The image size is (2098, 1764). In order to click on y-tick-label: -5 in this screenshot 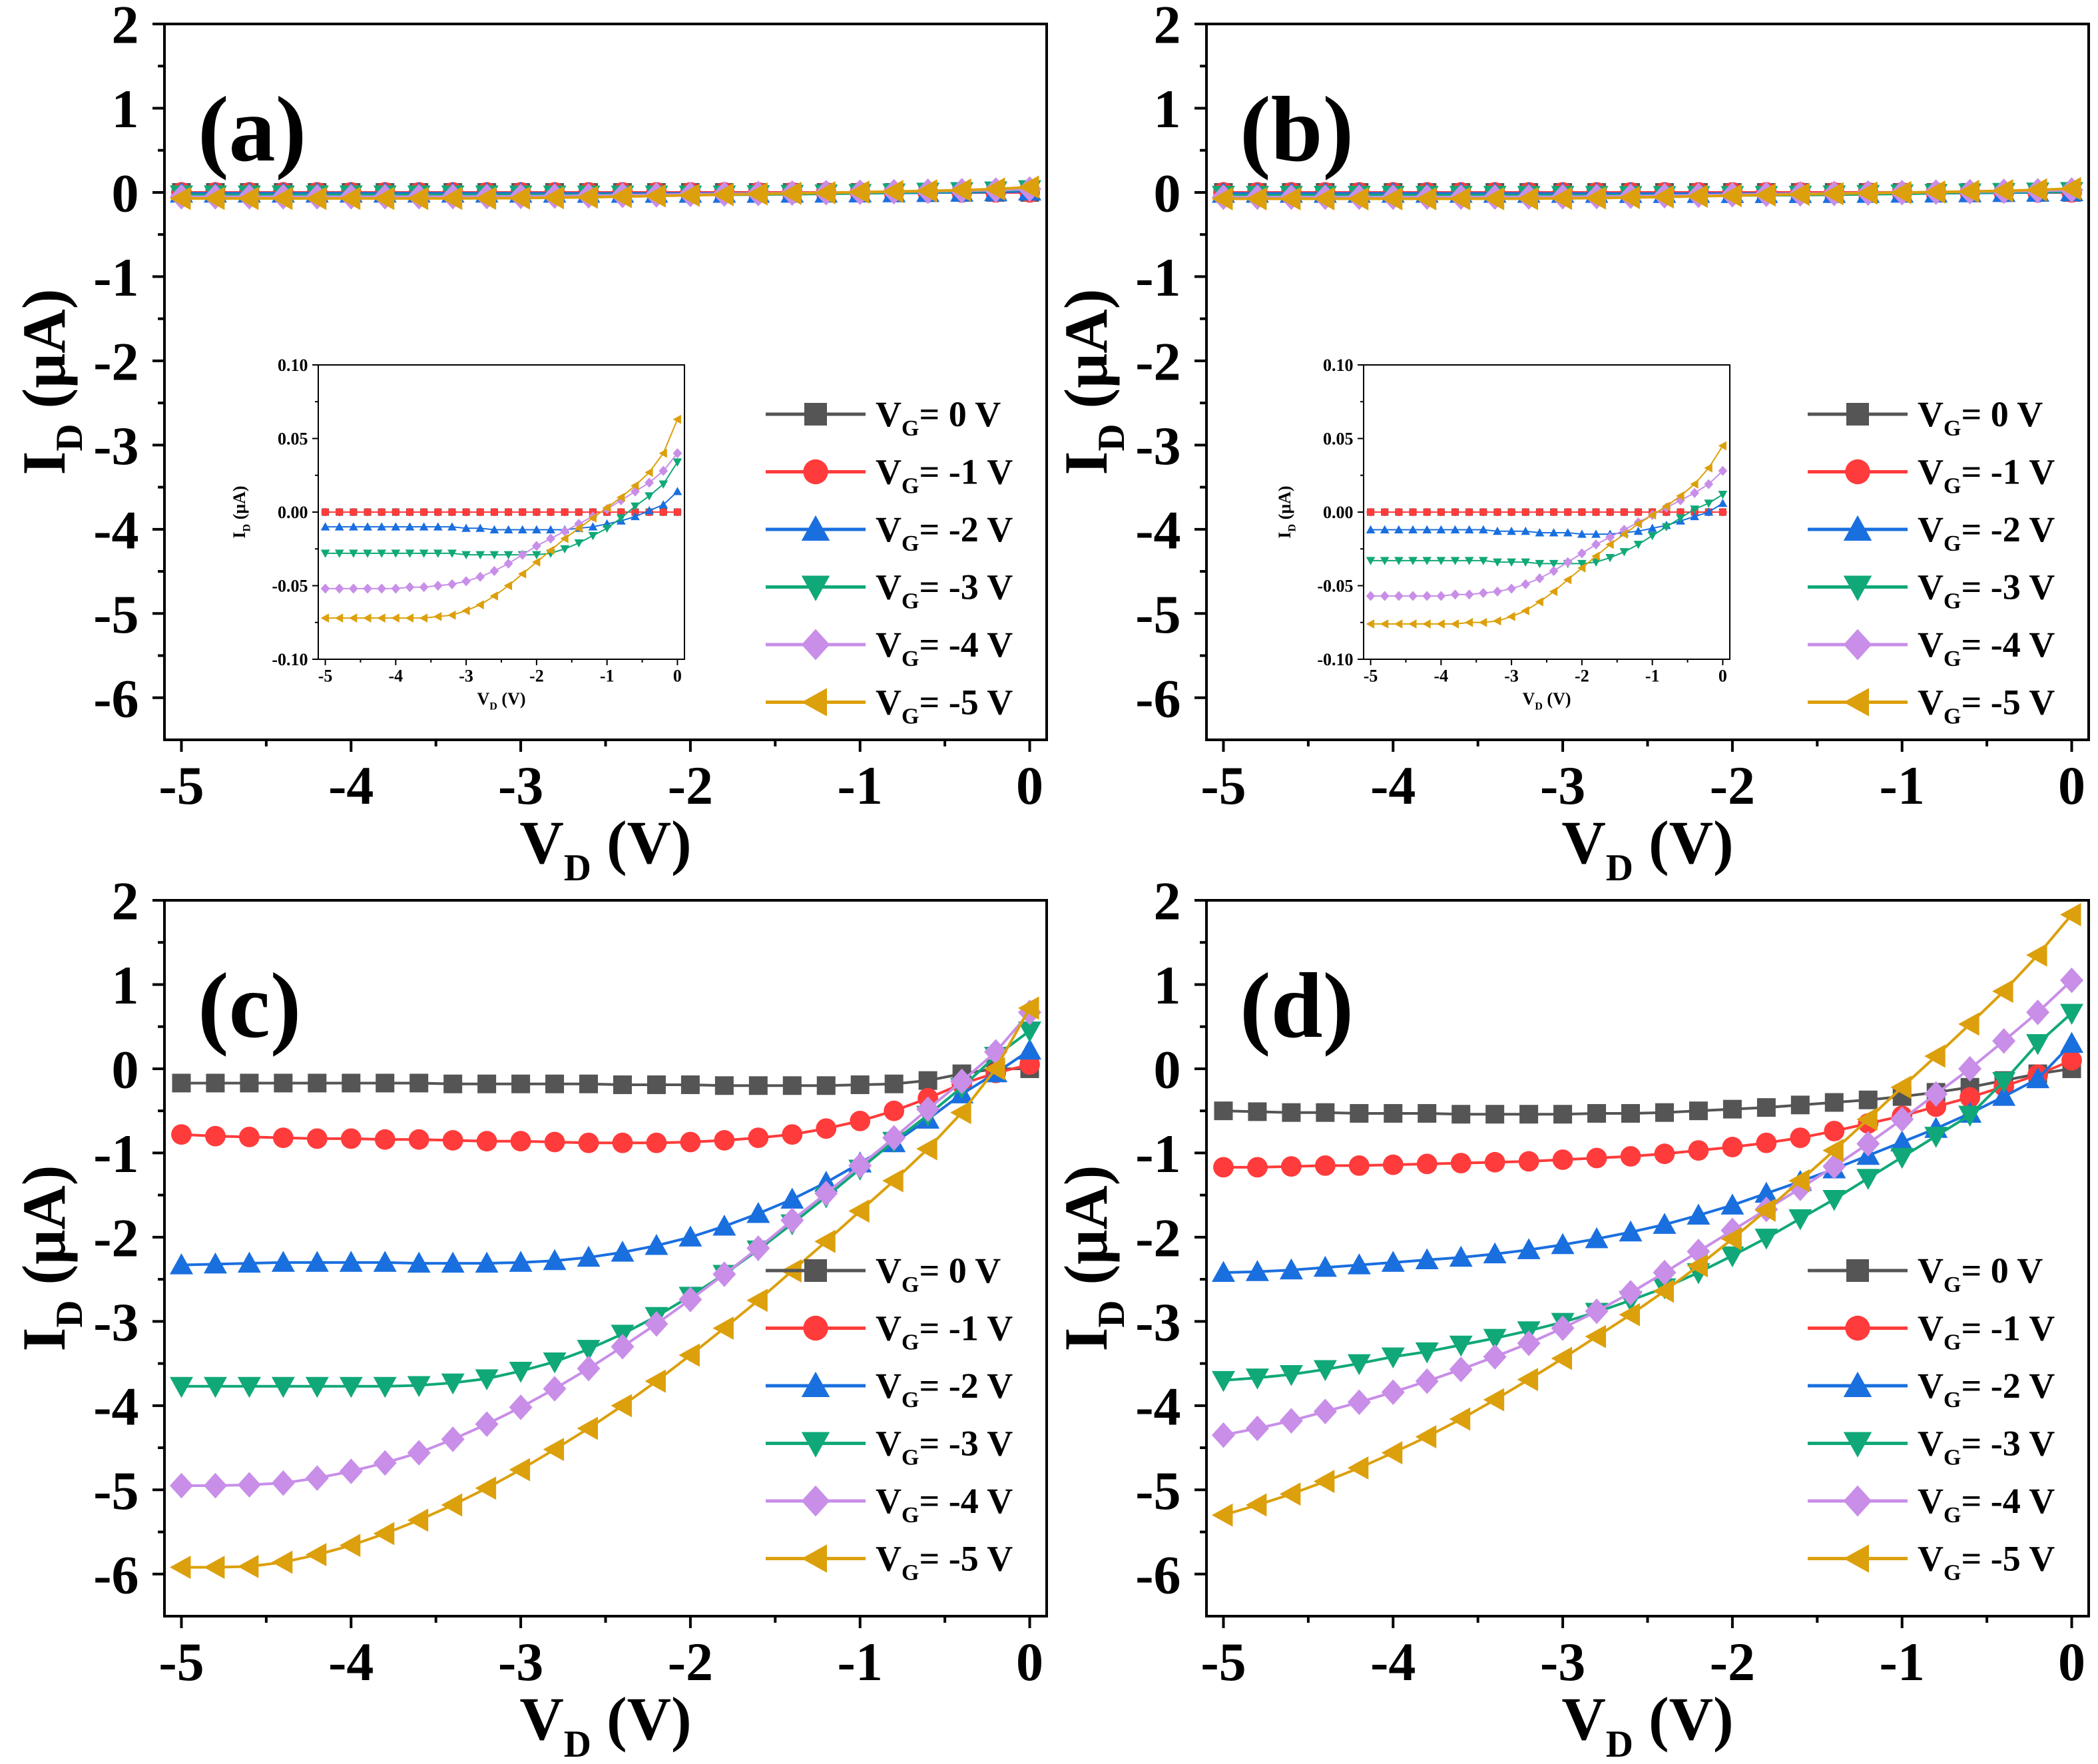, I will do `click(1157, 615)`.